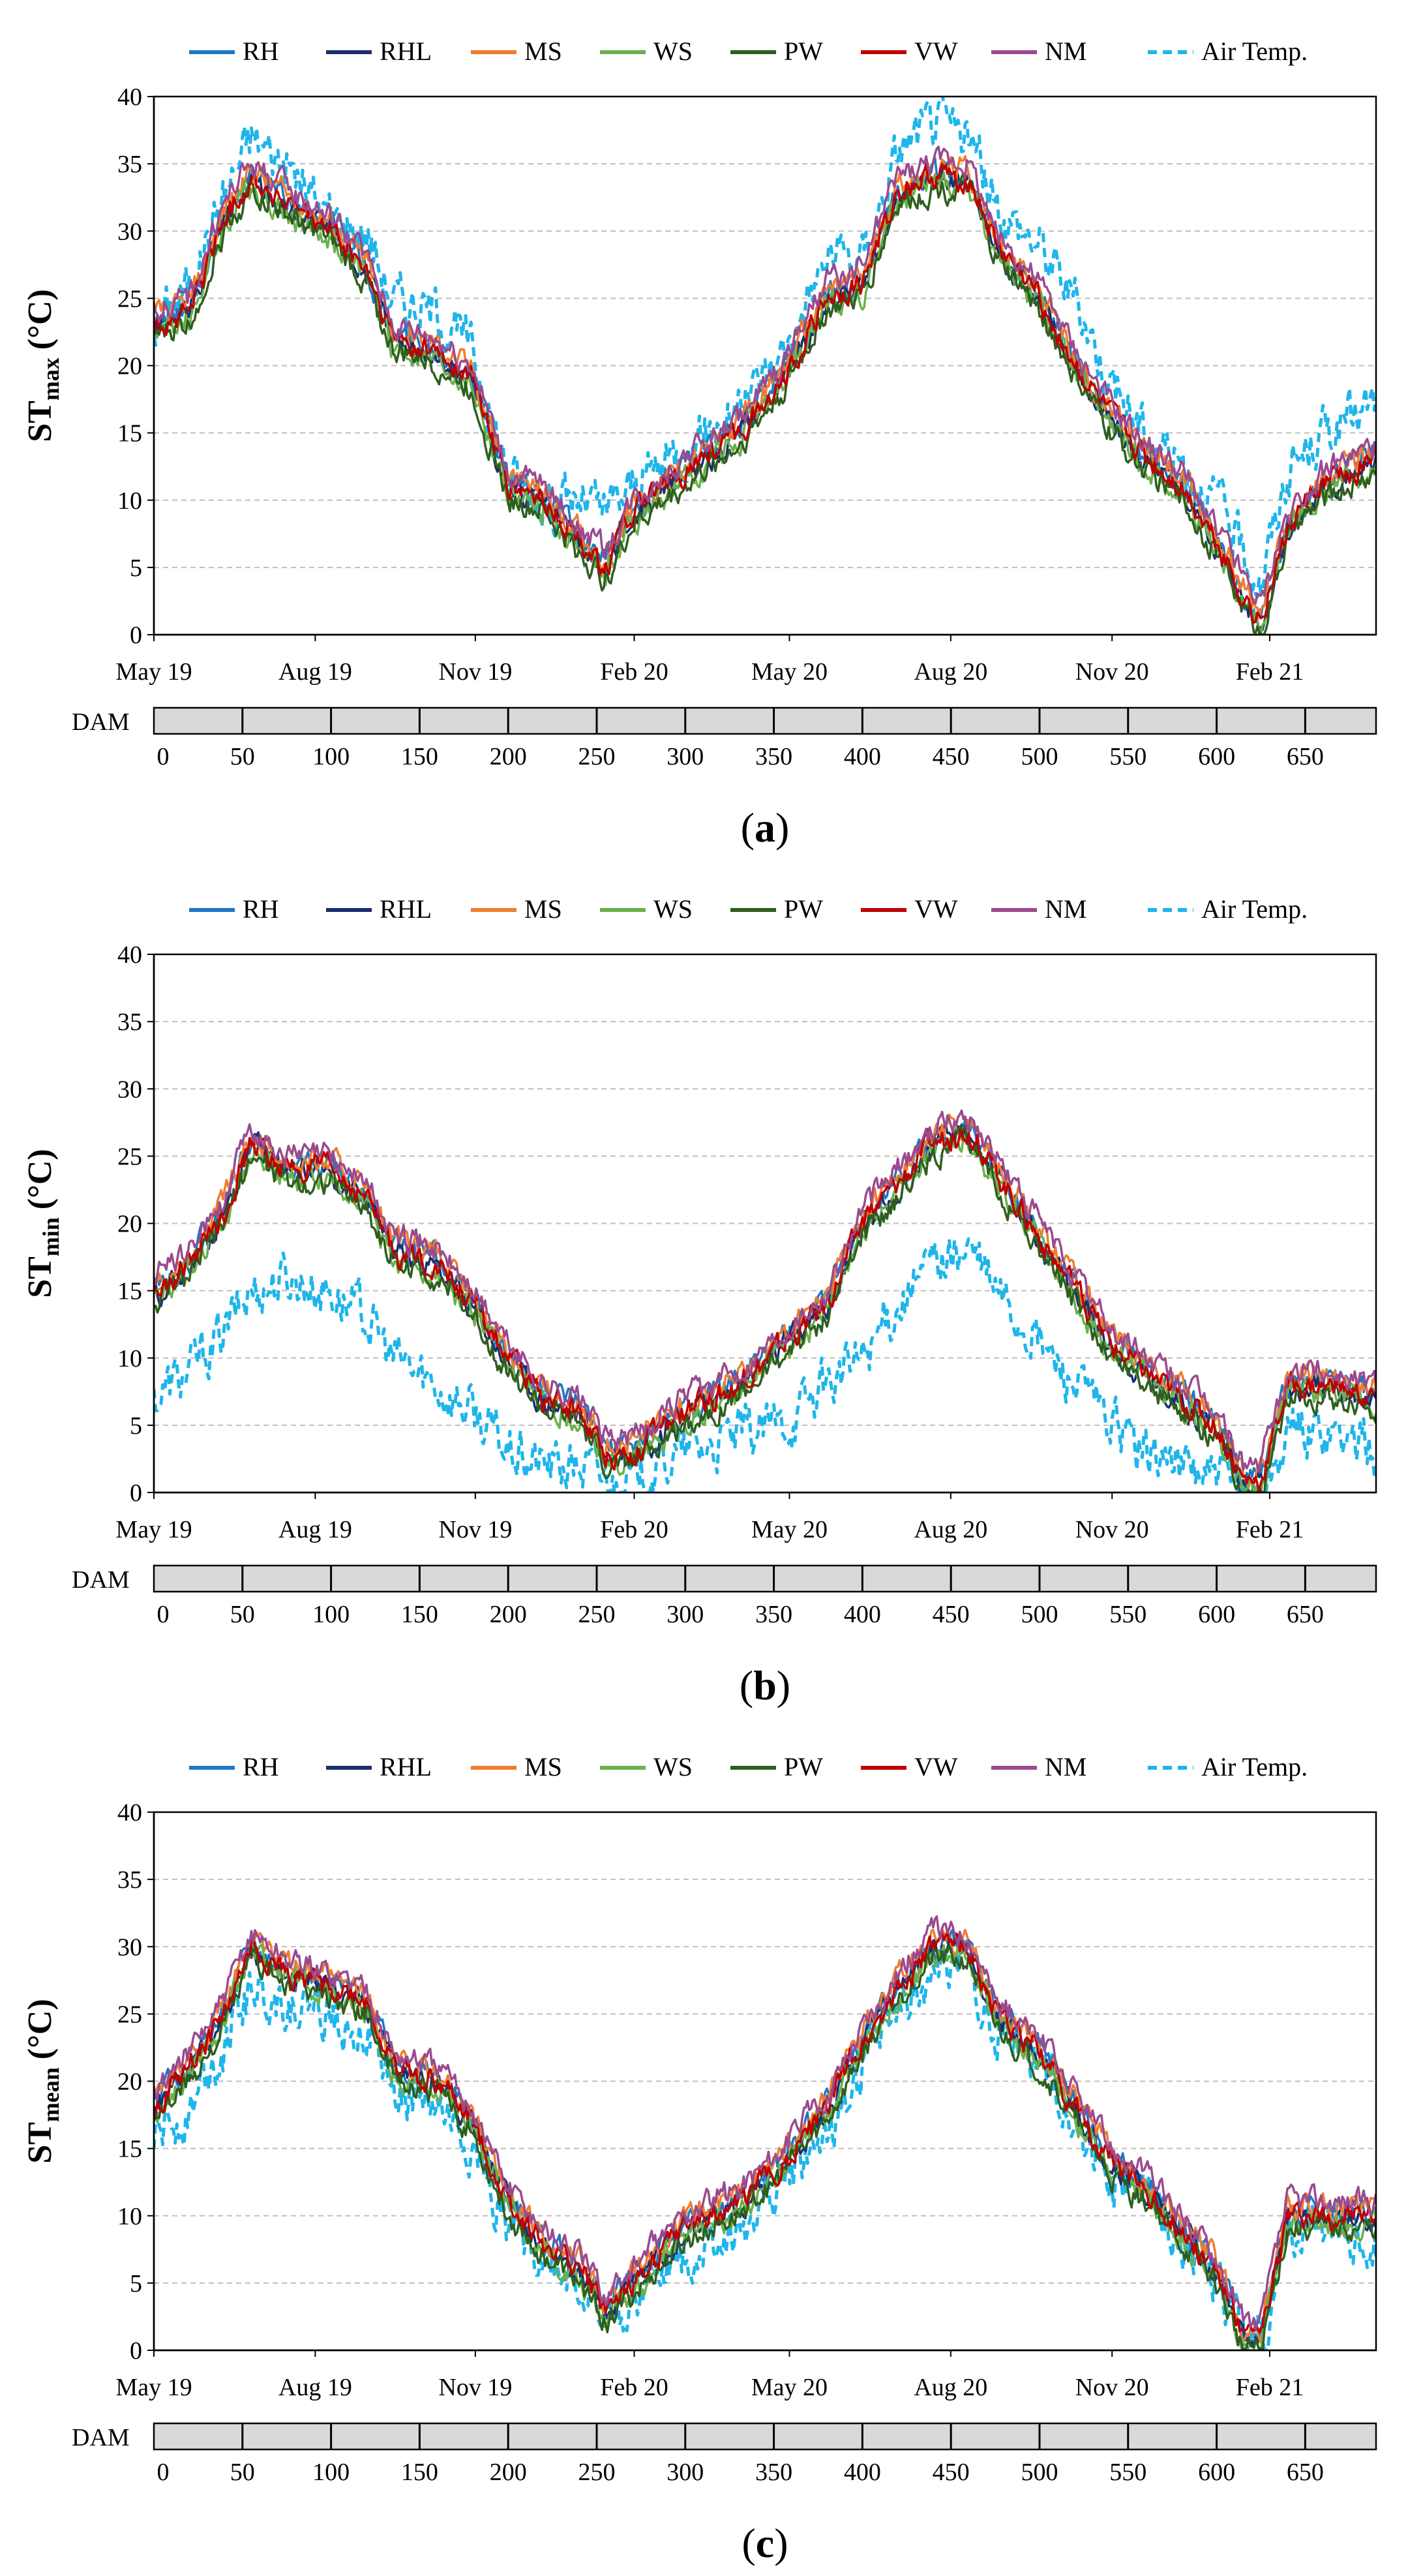 The height and width of the screenshot is (2576, 1408). I want to click on y-axis-label: STmax(°C), so click(43, 366).